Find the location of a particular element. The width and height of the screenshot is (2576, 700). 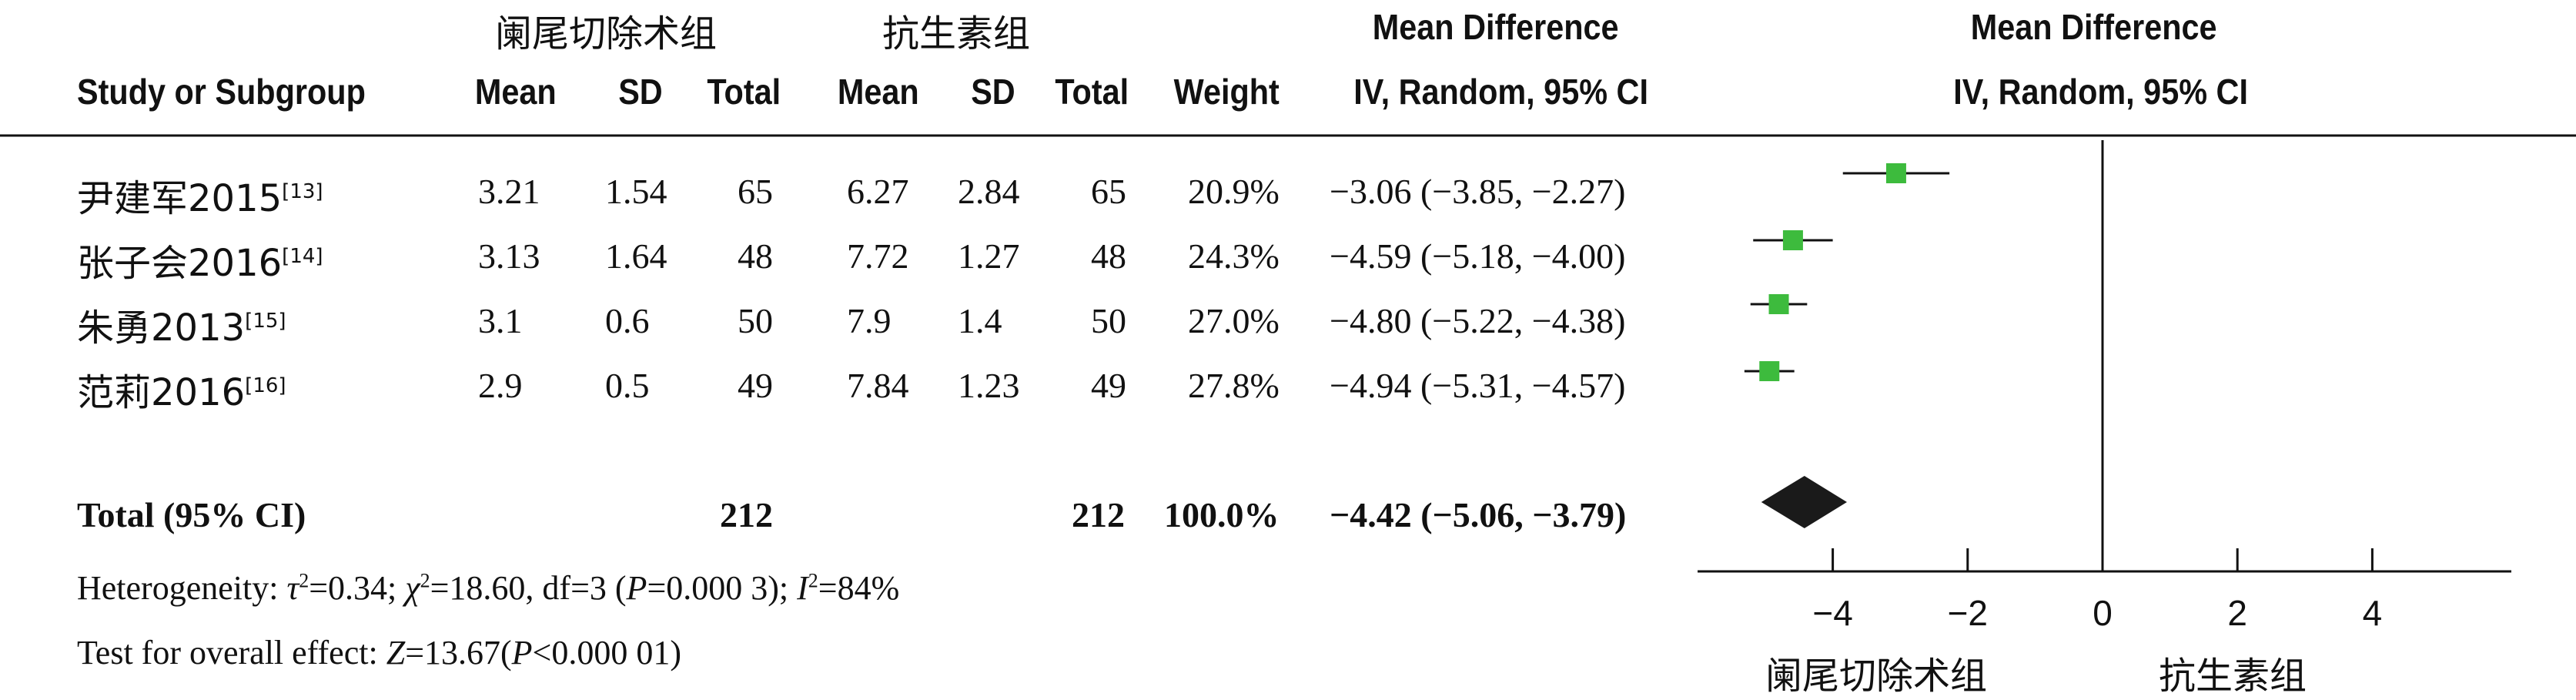

ctl-sd: 1.23 is located at coordinates (989, 385).